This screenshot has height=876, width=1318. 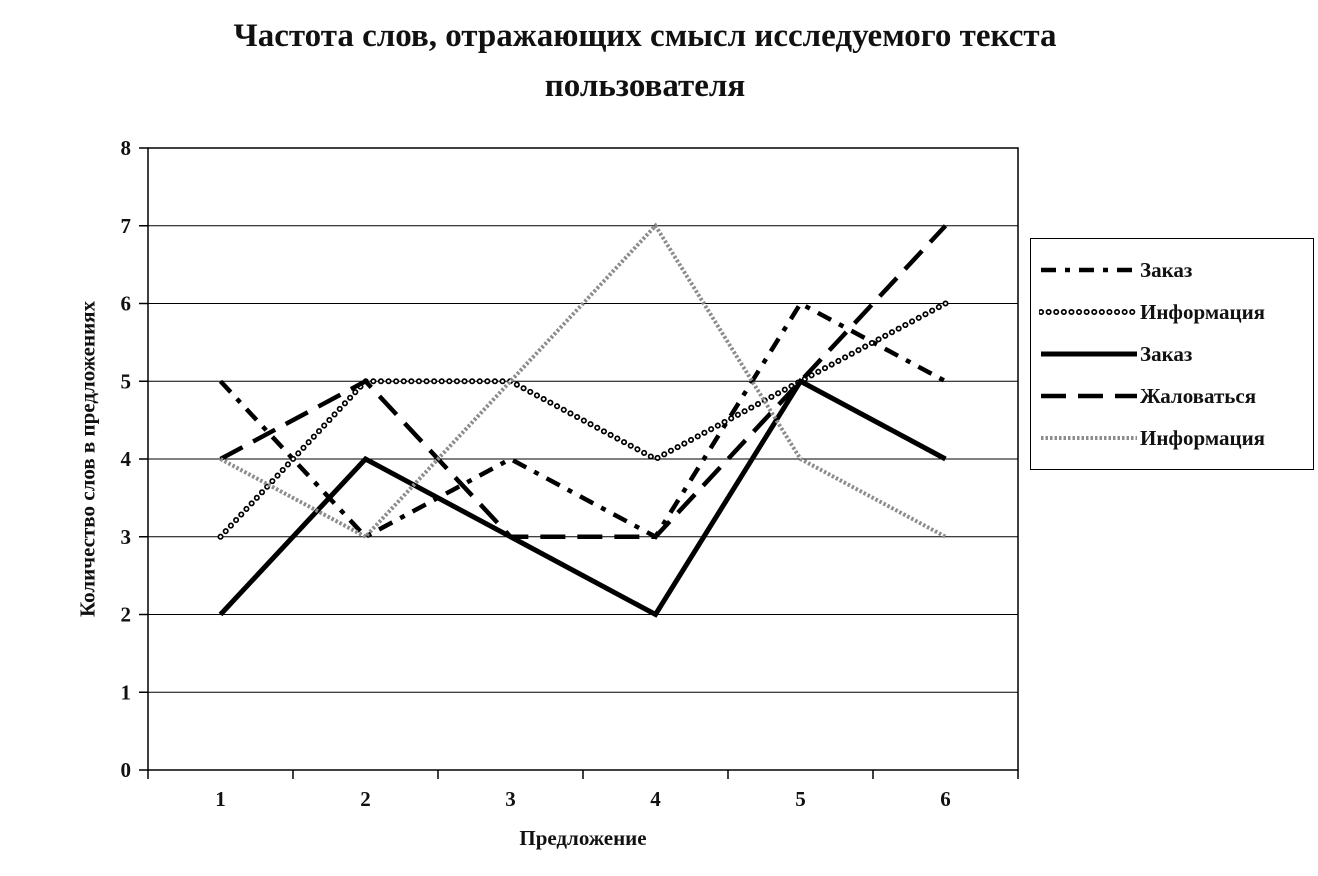 I want to click on y-tick-label: 6, so click(x=126, y=304).